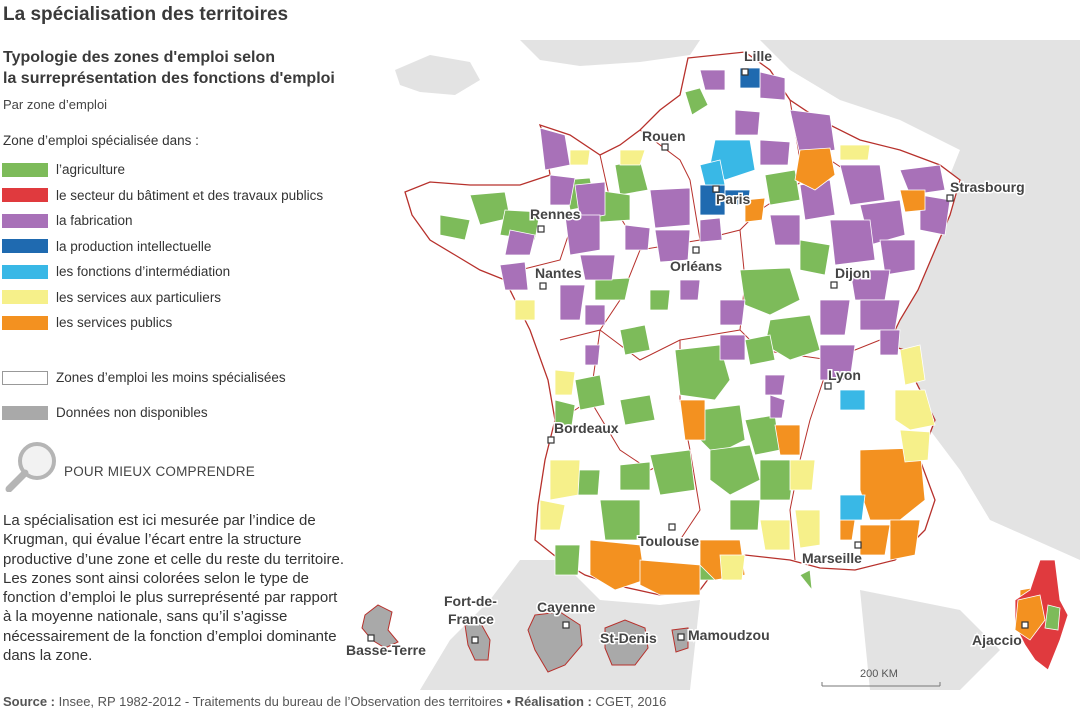 Image resolution: width=1080 pixels, height=713 pixels. What do you see at coordinates (134, 246) in the screenshot?
I see `legend-label: la production intellectuelle` at bounding box center [134, 246].